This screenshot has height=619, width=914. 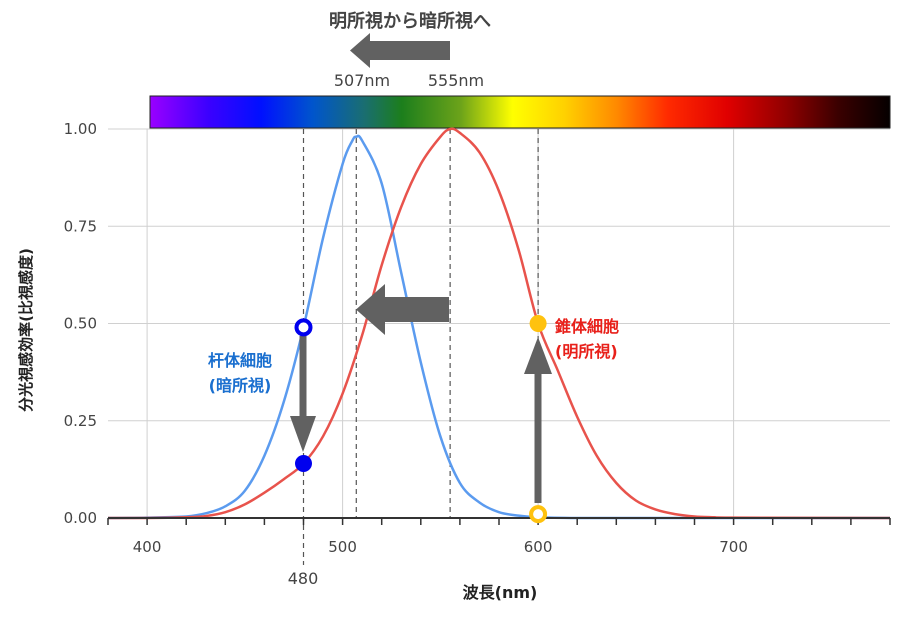 What do you see at coordinates (80, 226) in the screenshot?
I see `y-tick-label: 0.75` at bounding box center [80, 226].